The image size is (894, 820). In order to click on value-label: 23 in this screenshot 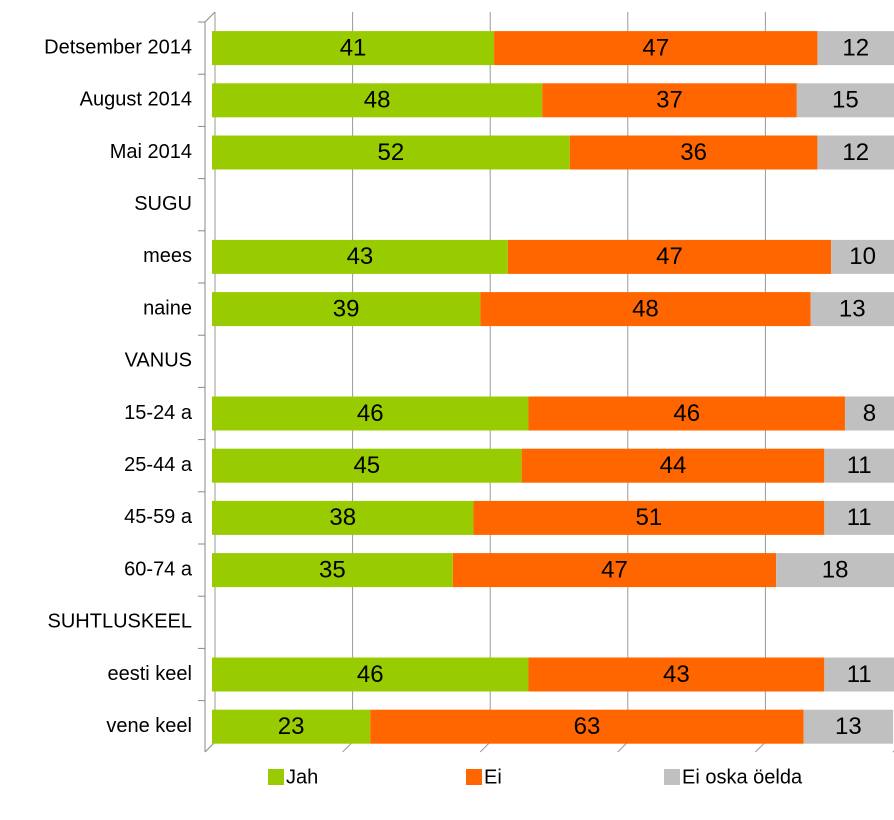, I will do `click(291, 726)`.